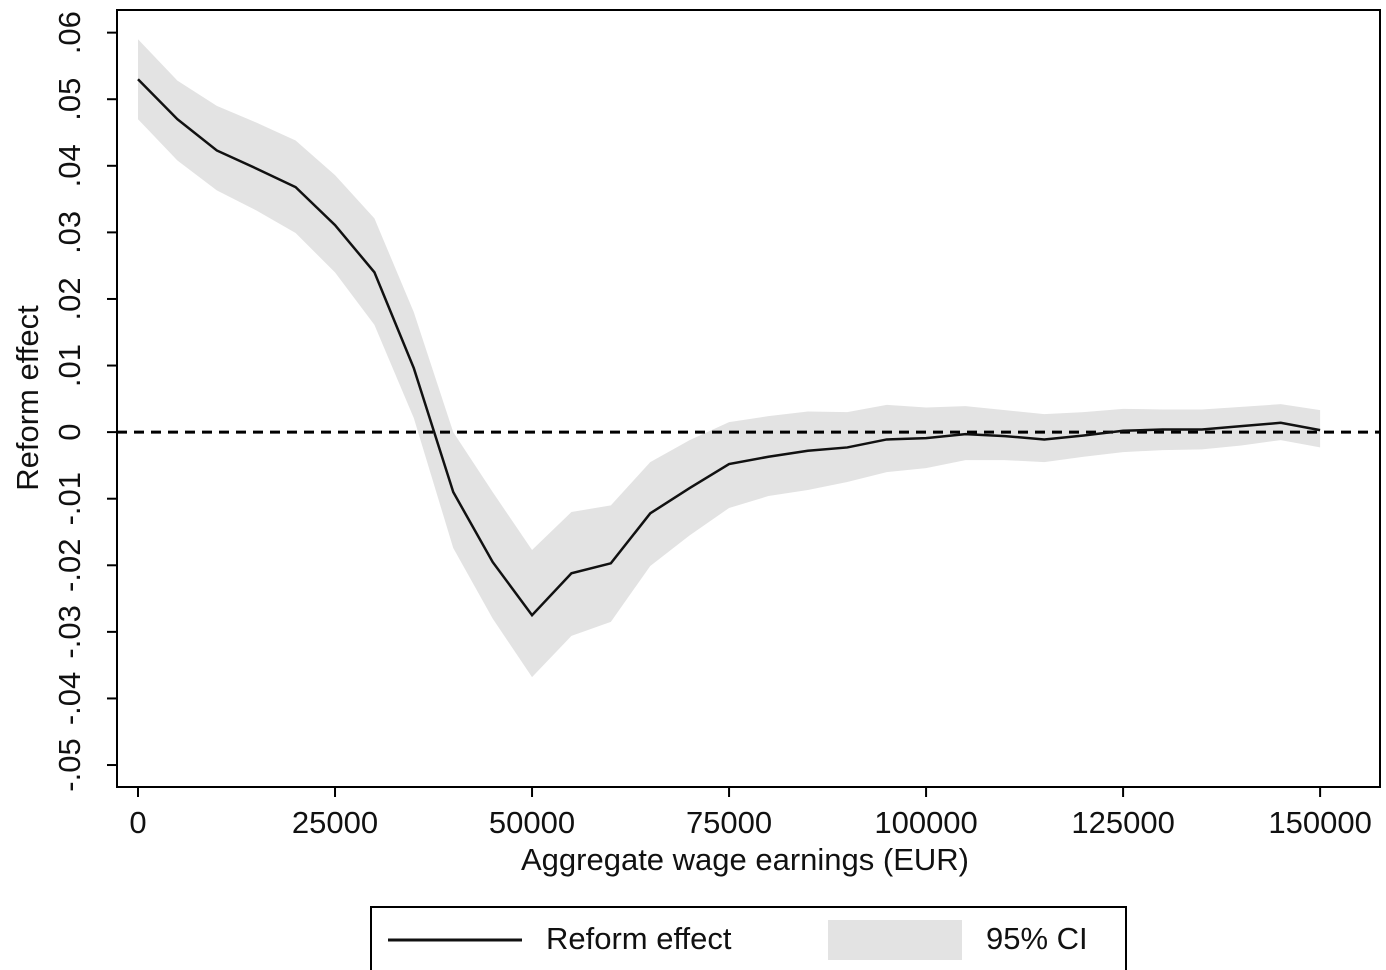 The image size is (1386, 970). Describe the element at coordinates (69, 698) in the screenshot. I see `y-tick-label: -.04` at that location.